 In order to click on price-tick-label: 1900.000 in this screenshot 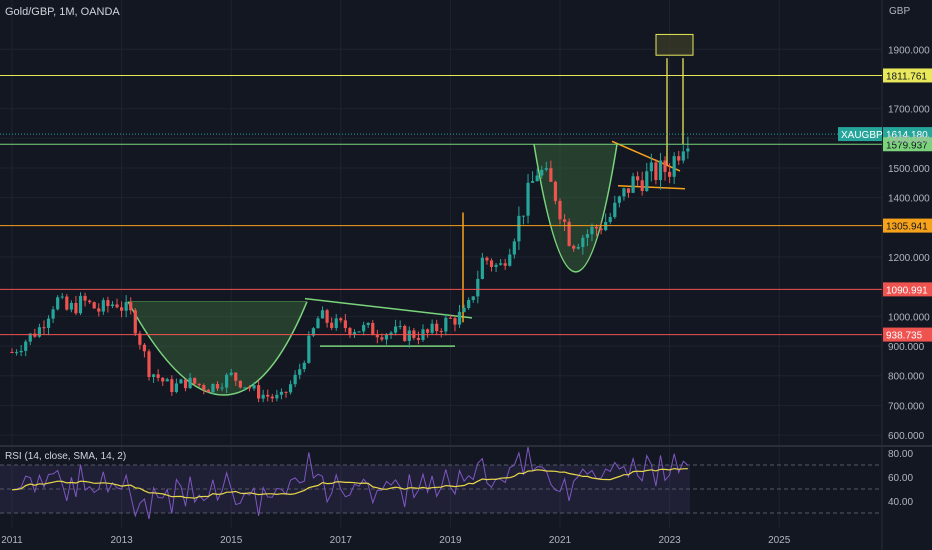, I will do `click(909, 50)`.